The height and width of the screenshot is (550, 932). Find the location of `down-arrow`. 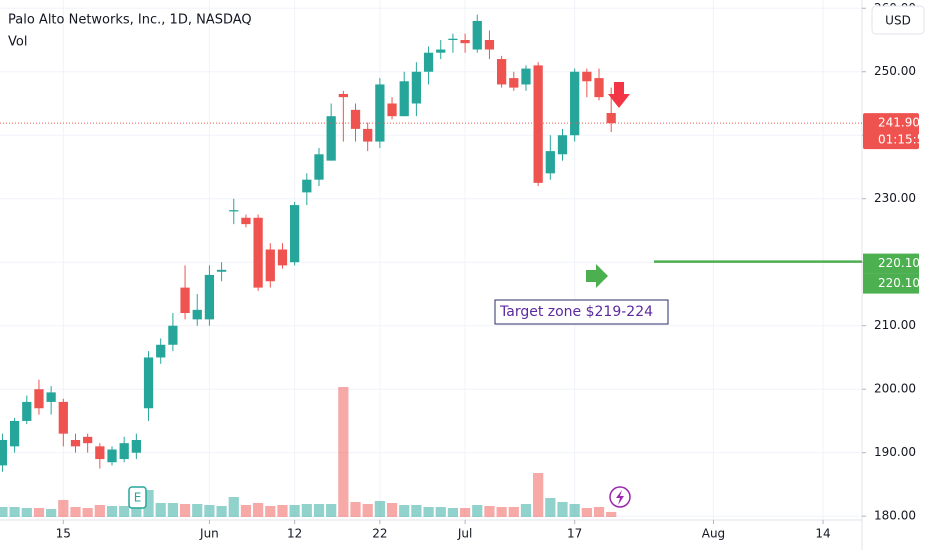

down-arrow is located at coordinates (619, 95).